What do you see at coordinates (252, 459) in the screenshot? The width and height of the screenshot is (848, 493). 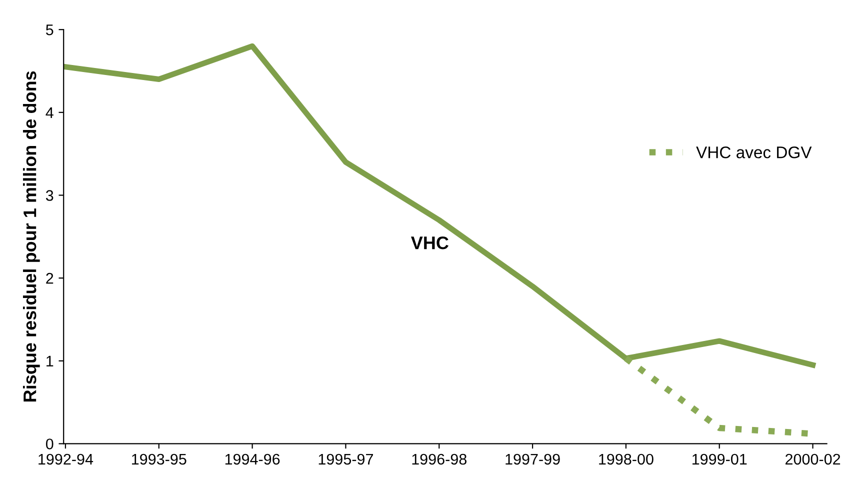 I see `x-tick-label: 1994-96` at bounding box center [252, 459].